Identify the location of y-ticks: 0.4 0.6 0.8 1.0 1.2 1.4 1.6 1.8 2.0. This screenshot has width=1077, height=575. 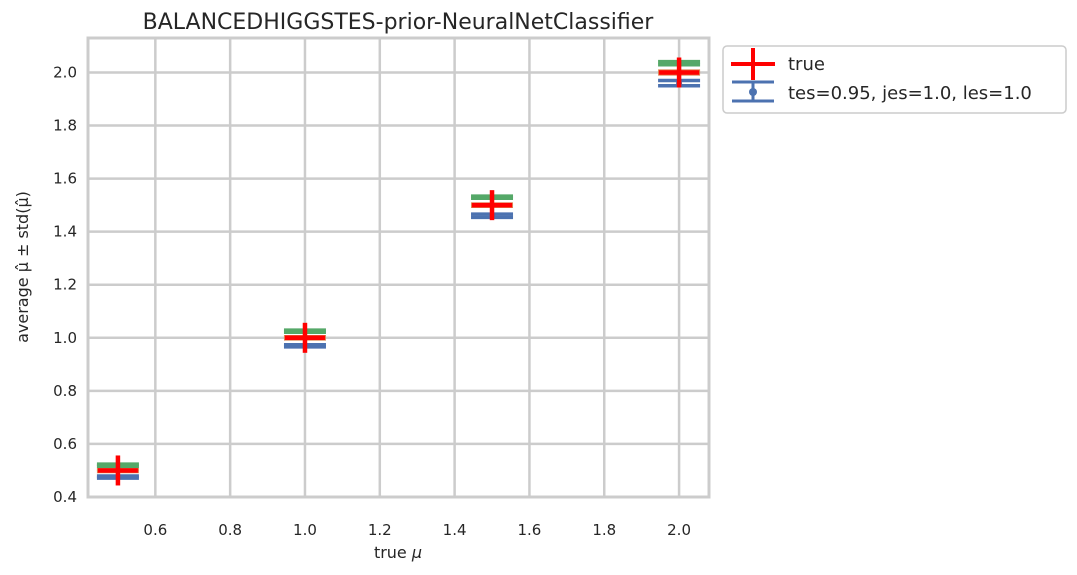
(65, 284).